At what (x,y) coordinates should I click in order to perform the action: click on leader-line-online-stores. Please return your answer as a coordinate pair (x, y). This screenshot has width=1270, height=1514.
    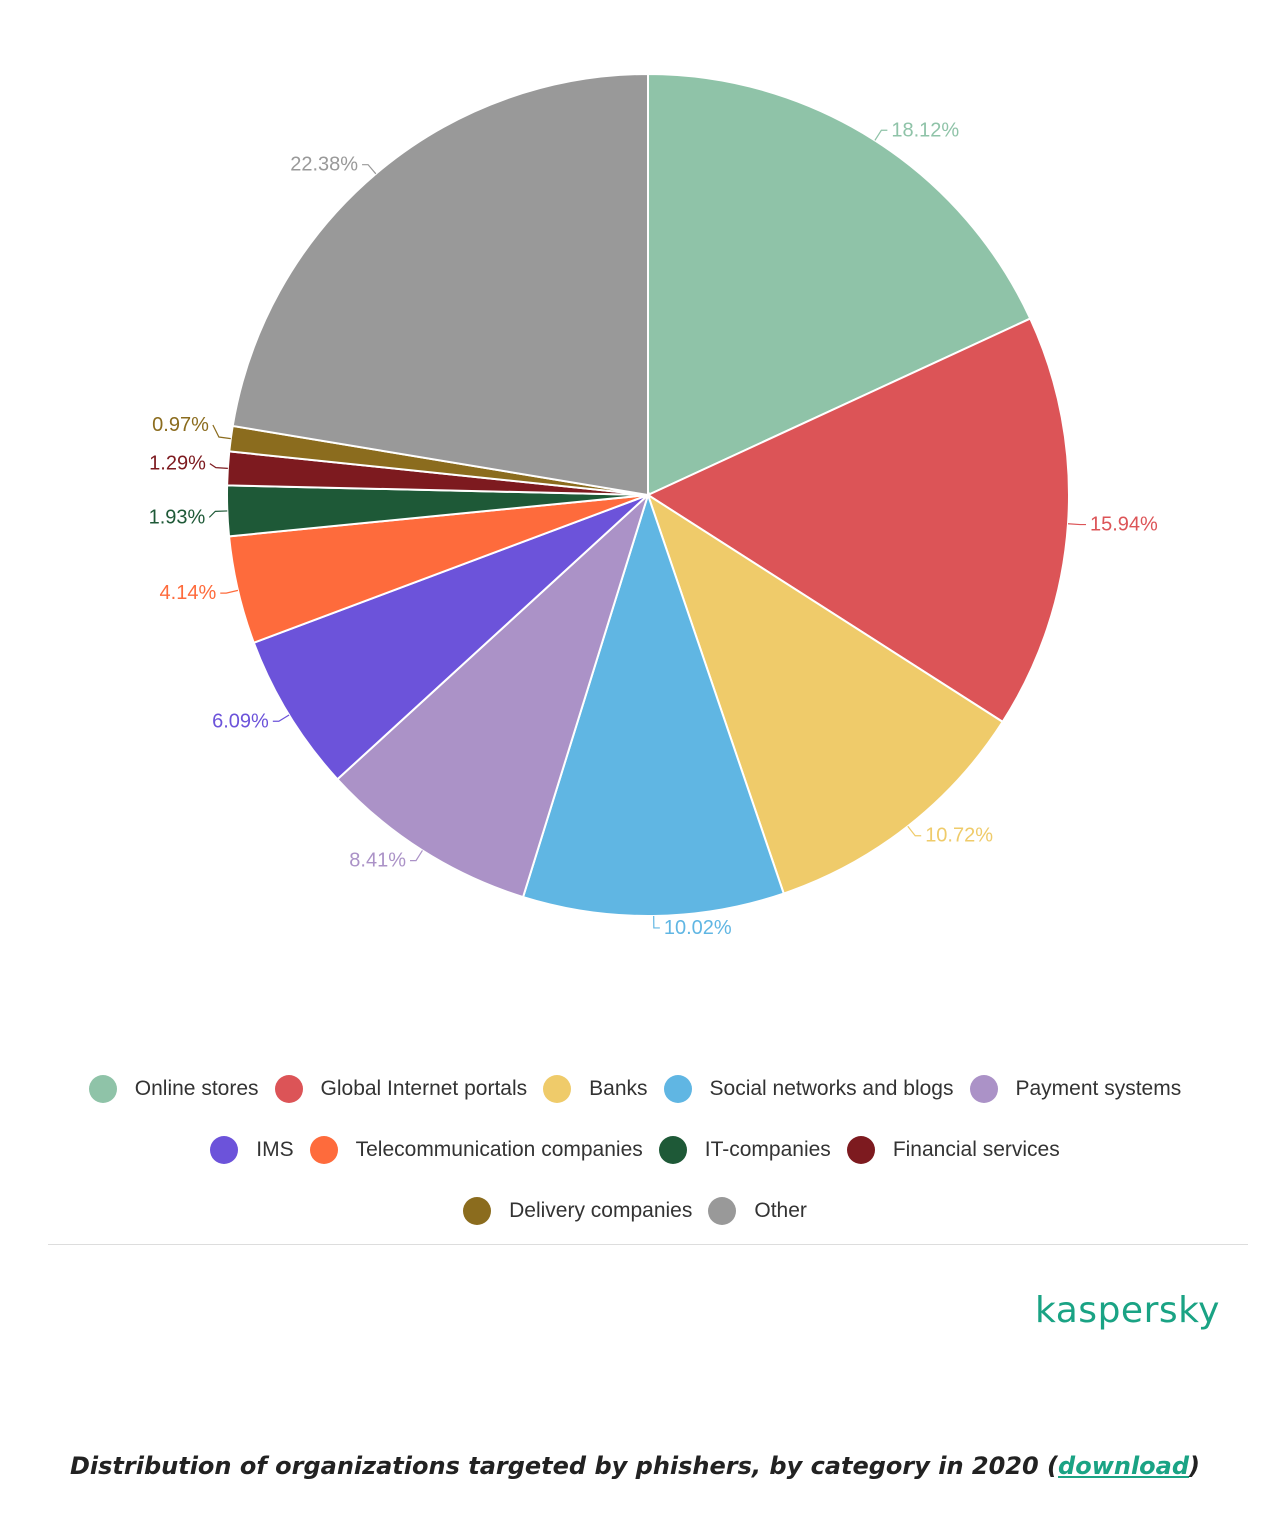
    Looking at the image, I should click on (881, 135).